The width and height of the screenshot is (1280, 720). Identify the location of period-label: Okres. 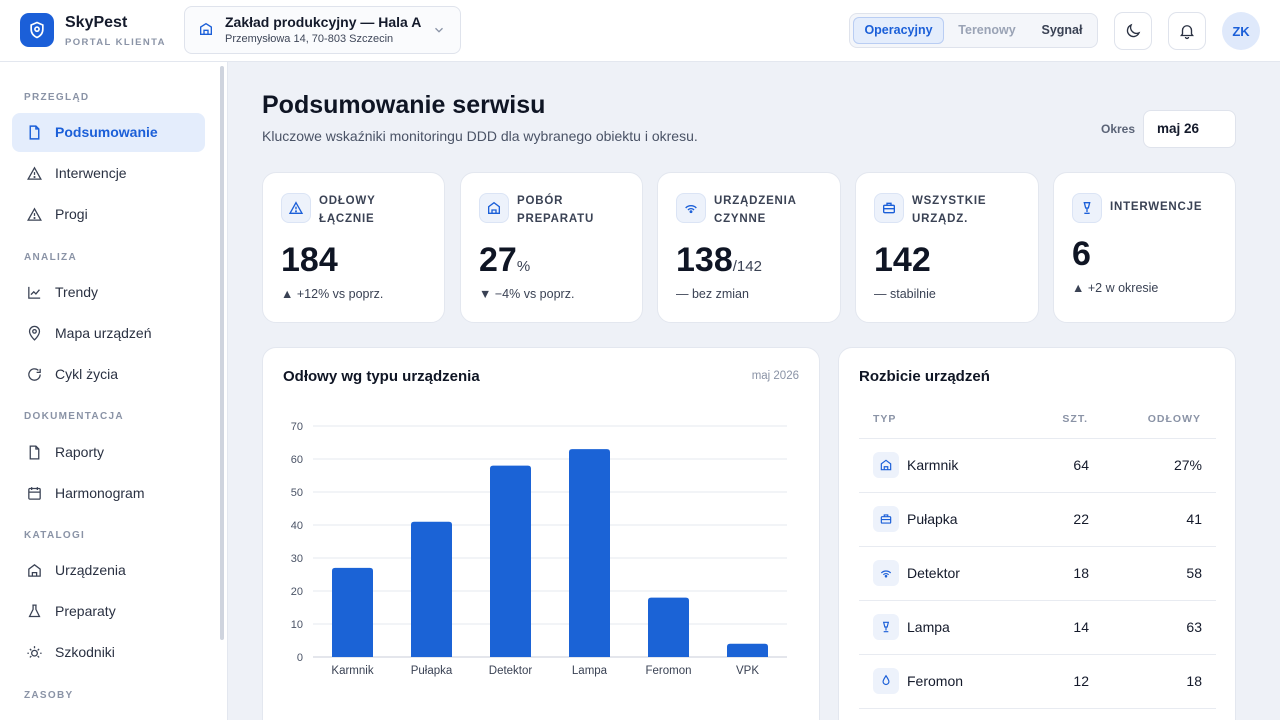
(1118, 129).